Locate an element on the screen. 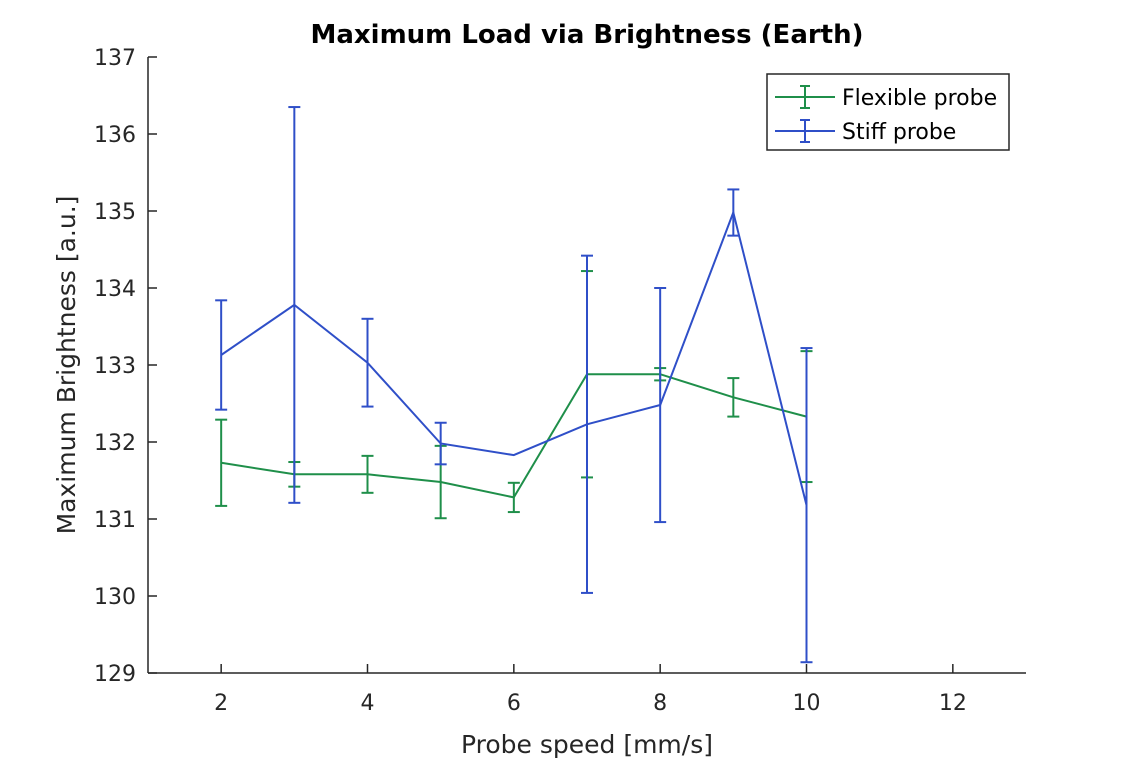  legend-box is located at coordinates (888, 112).